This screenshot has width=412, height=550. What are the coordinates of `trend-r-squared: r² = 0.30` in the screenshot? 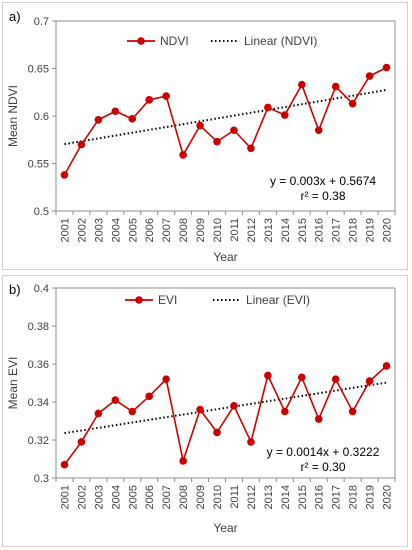 It's located at (322, 467).